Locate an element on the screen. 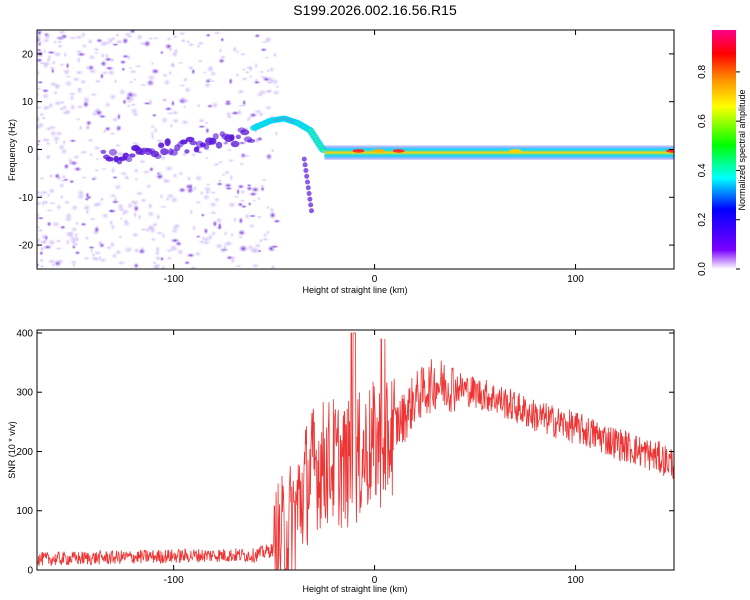 This screenshot has width=750, height=600. colorbar-label: Normalized spectral amplitude is located at coordinates (742, 149).